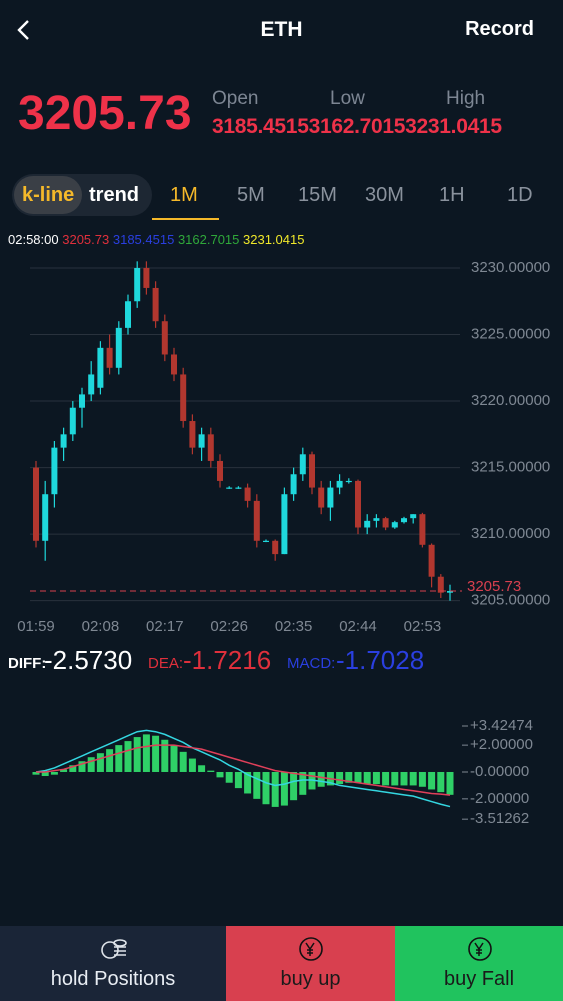 Image resolution: width=563 pixels, height=1001 pixels. I want to click on diff-value: -2.5730, so click(88, 660).